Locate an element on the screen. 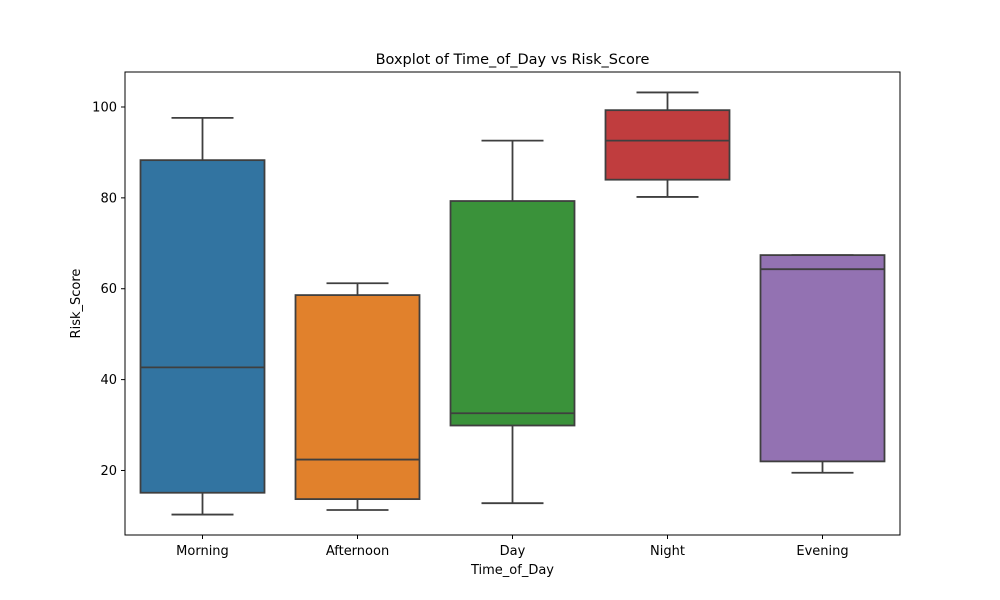  y-axis: 20 40 60 80 100 is located at coordinates (108, 289).